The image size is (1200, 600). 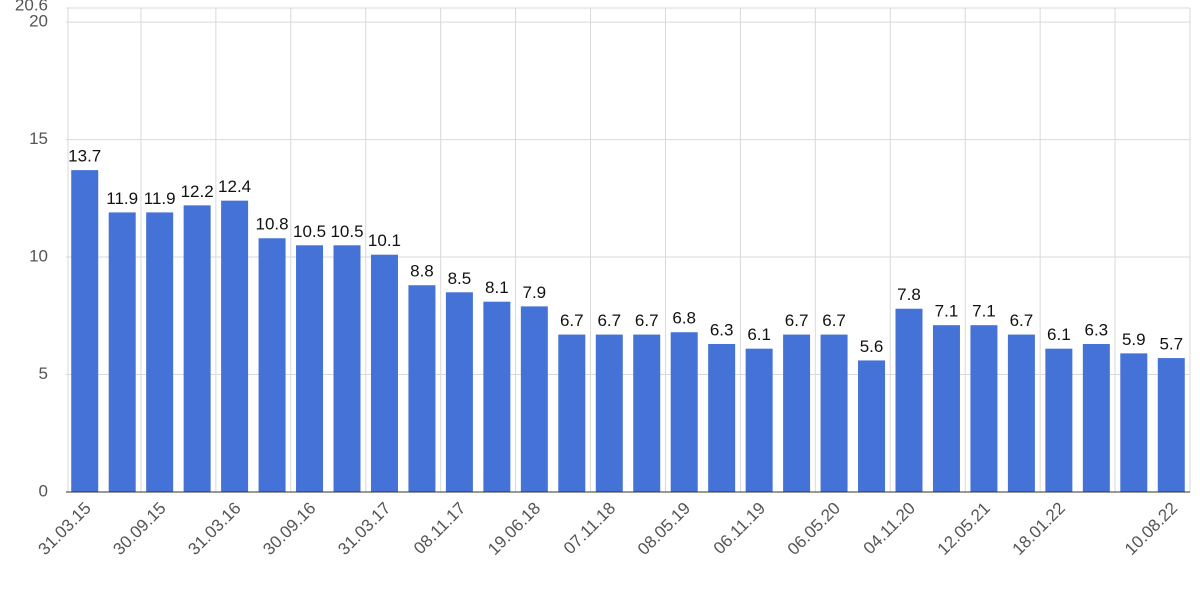 What do you see at coordinates (364, 529) in the screenshot?
I see `x-tick-label: 31.03.17` at bounding box center [364, 529].